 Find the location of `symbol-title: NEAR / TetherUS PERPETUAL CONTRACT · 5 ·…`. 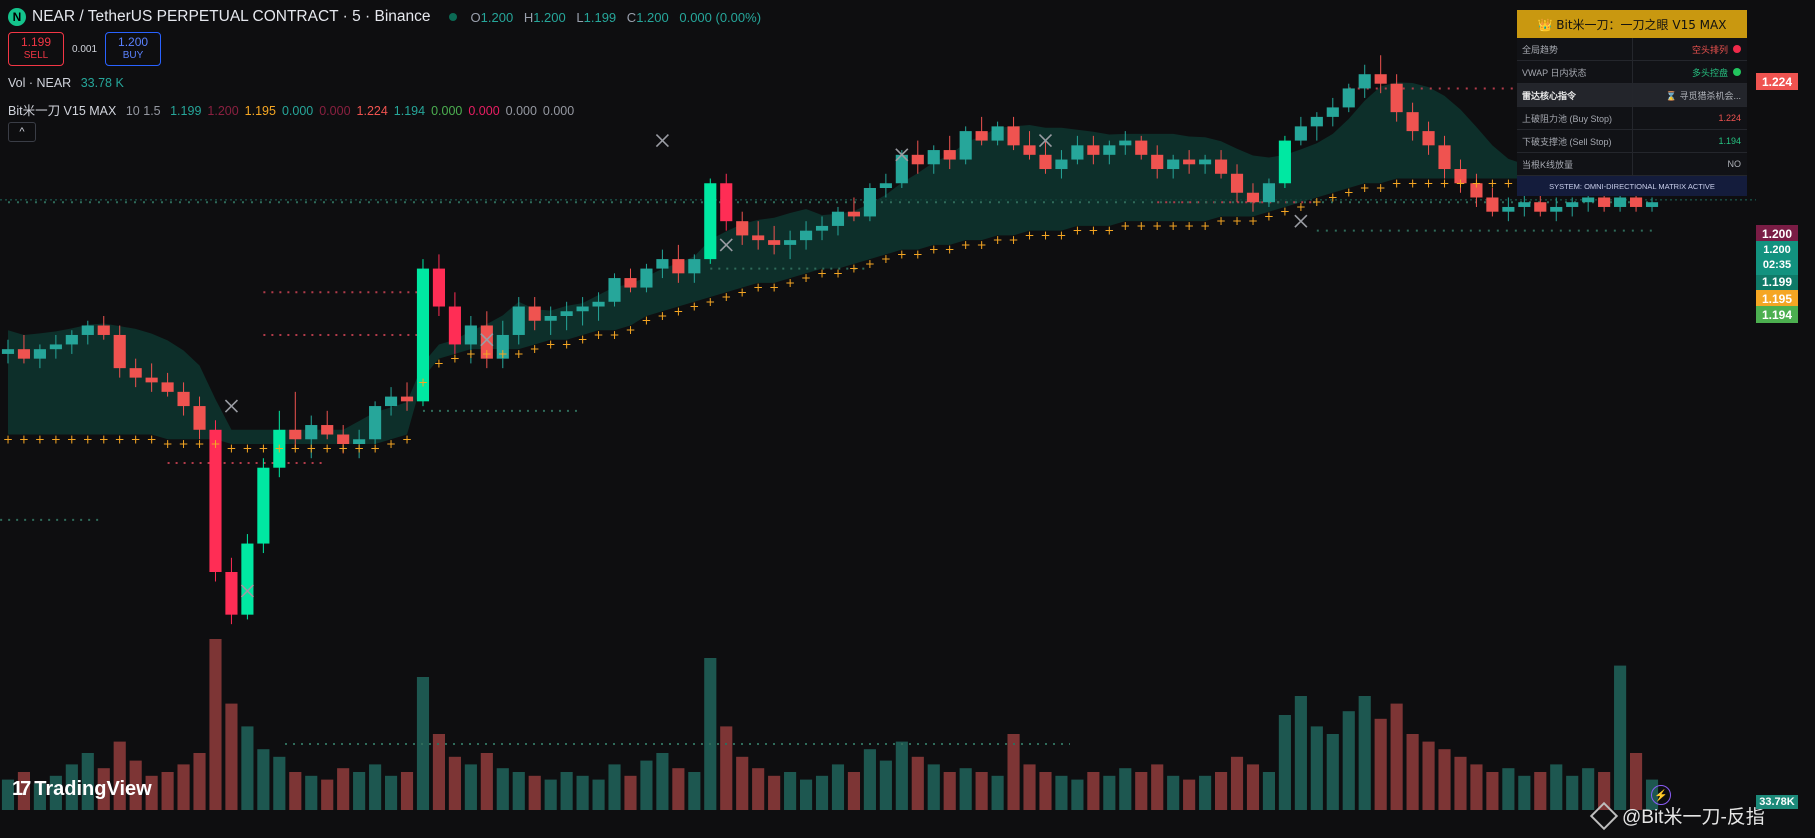

symbol-title: NEAR / TetherUS PERPETUAL CONTRACT · 5 ·… is located at coordinates (231, 16).